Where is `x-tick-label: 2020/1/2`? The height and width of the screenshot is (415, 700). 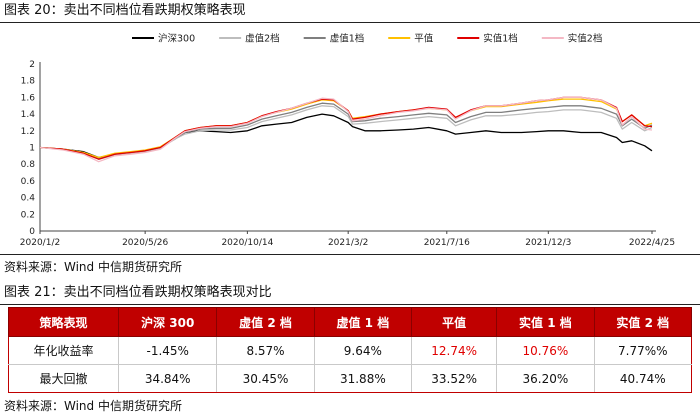 x-tick-label: 2020/1/2 is located at coordinates (40, 243).